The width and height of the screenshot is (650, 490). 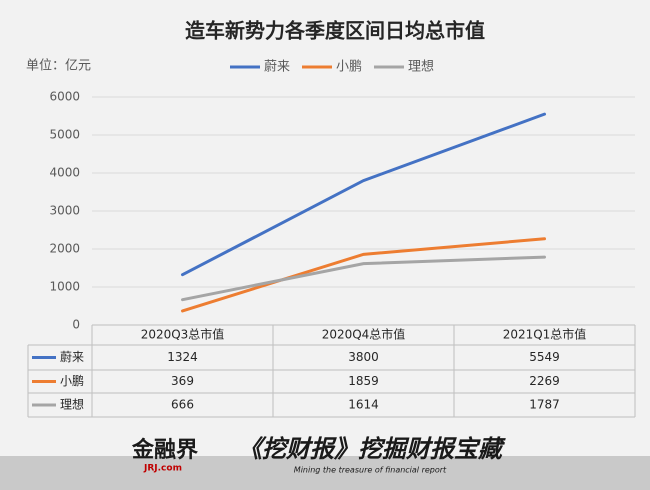 I want to click on chart-title: 造车新势力各季度区间日均总市值, so click(x=335, y=31).